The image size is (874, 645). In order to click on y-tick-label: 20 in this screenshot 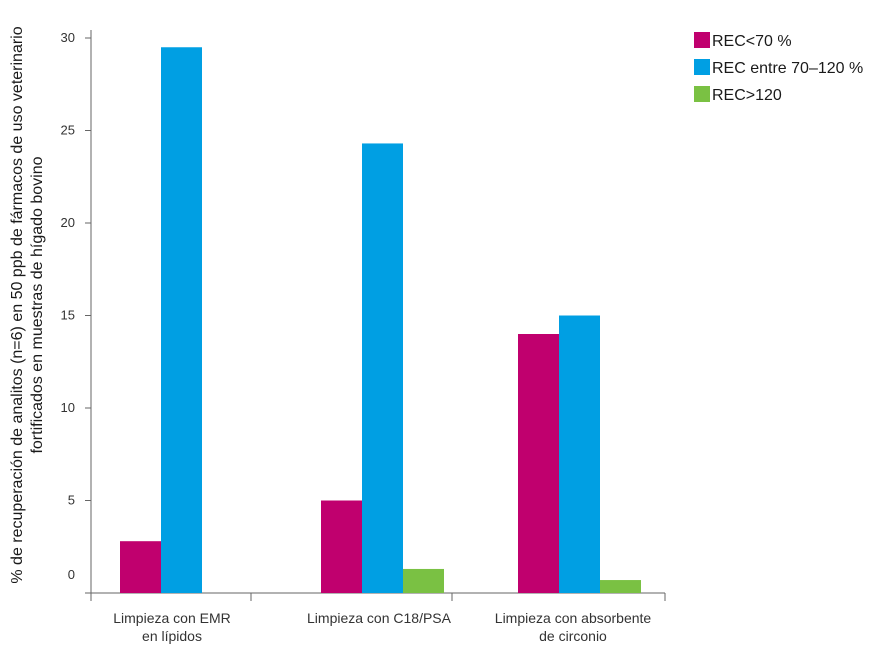, I will do `click(68, 222)`.